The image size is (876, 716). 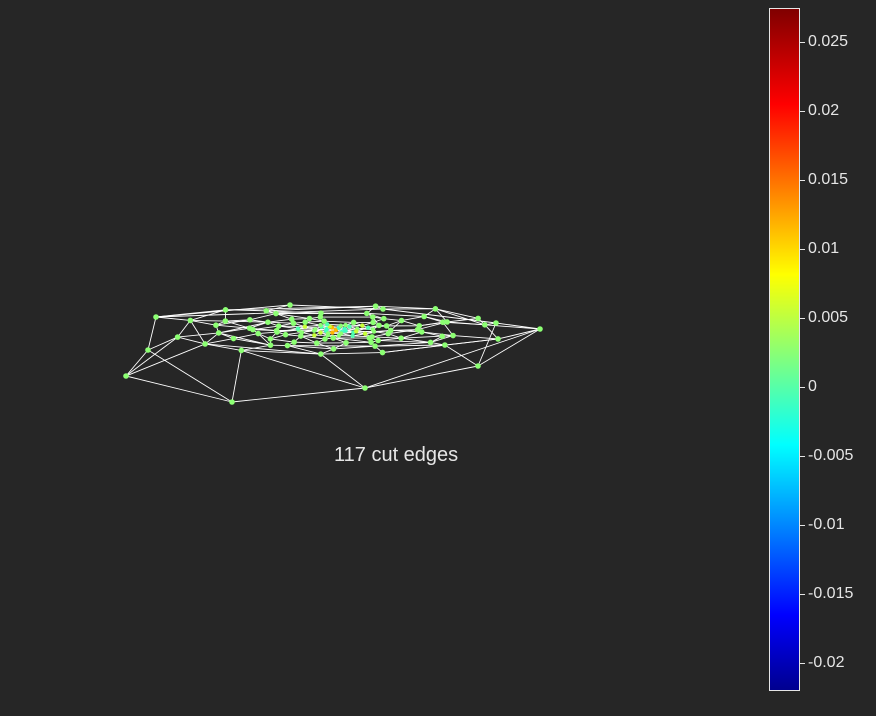 What do you see at coordinates (812, 387) in the screenshot?
I see `colorbar-tick-label: 0` at bounding box center [812, 387].